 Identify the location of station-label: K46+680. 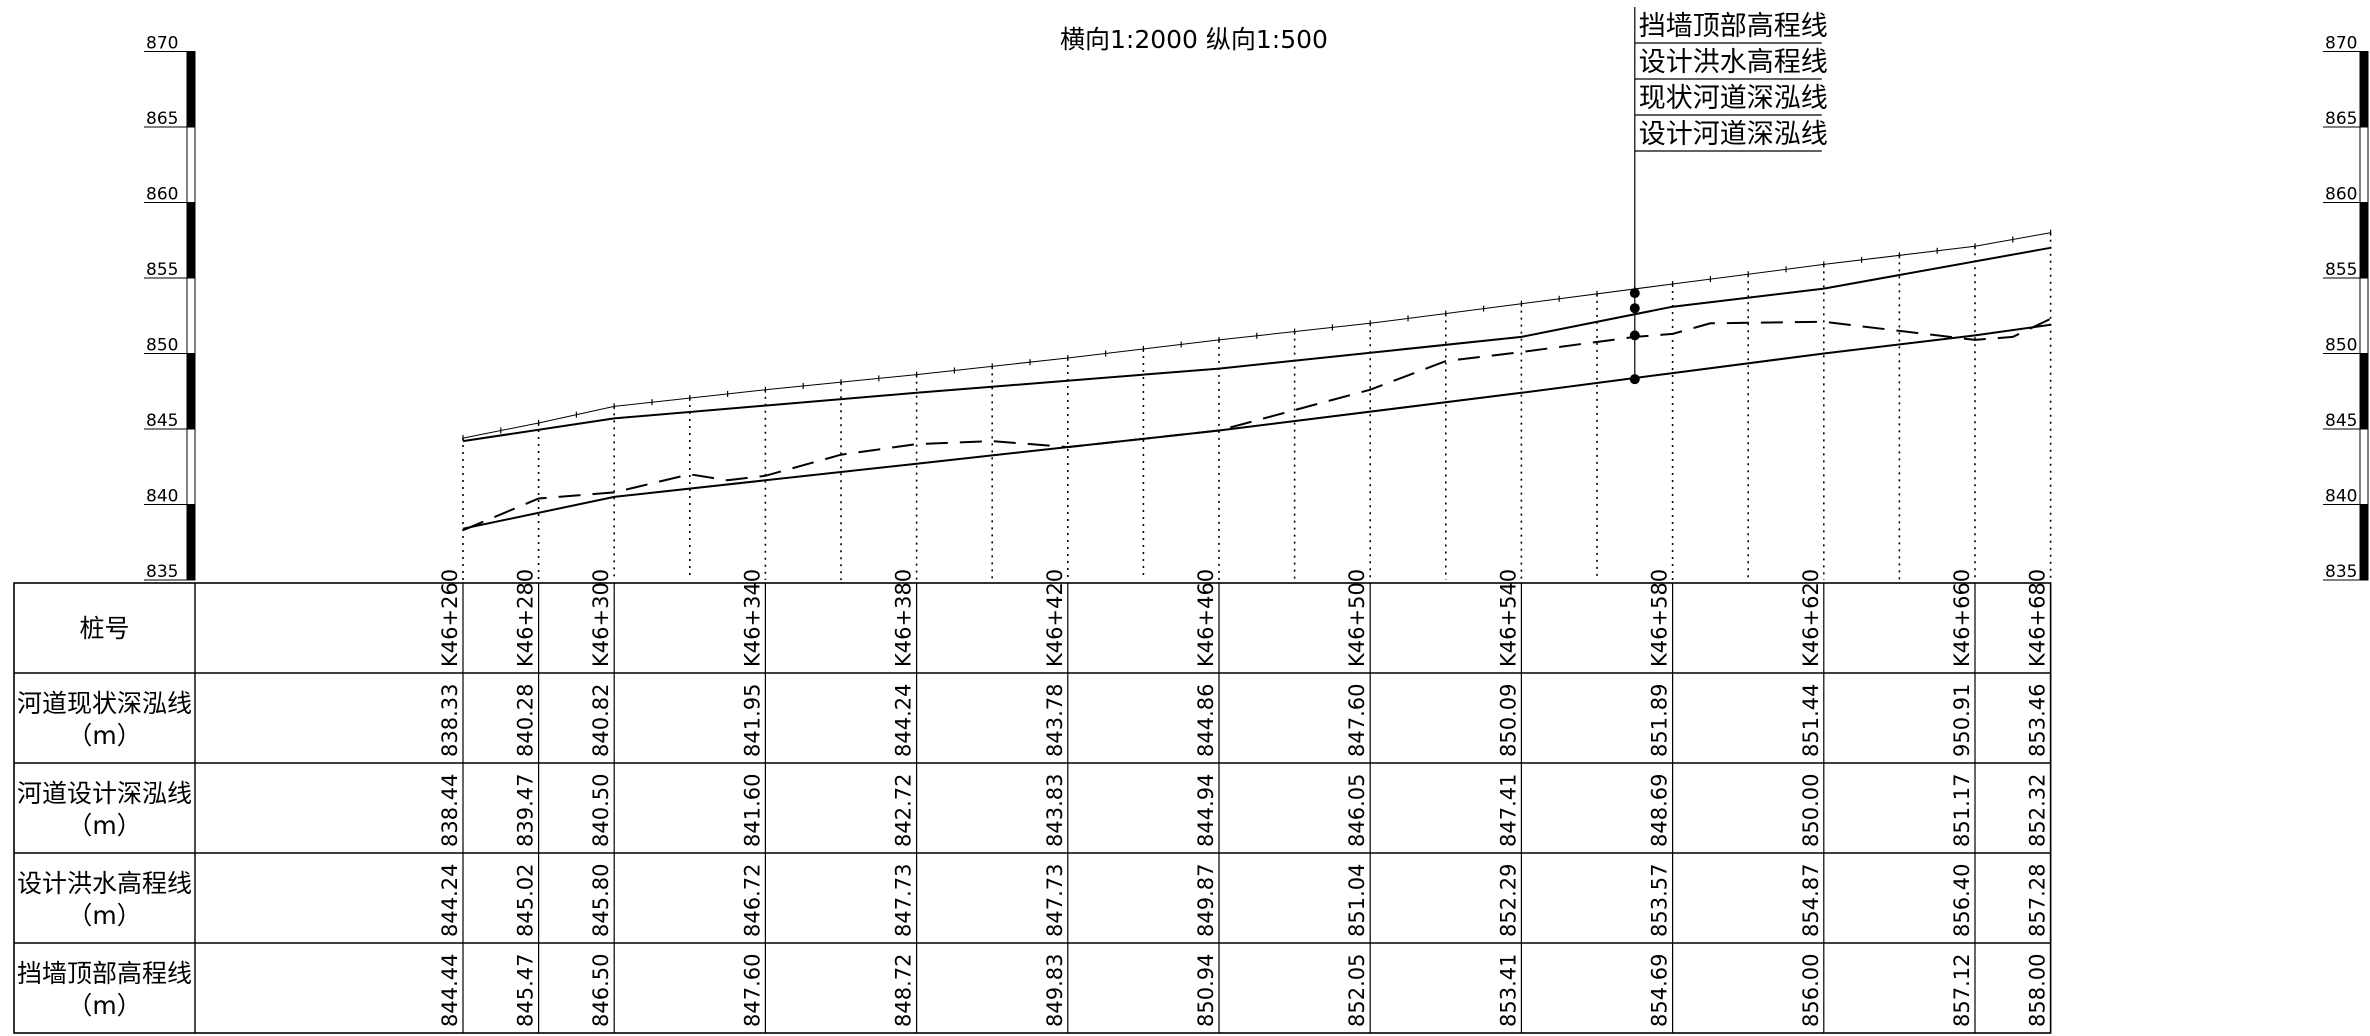
(2038, 618).